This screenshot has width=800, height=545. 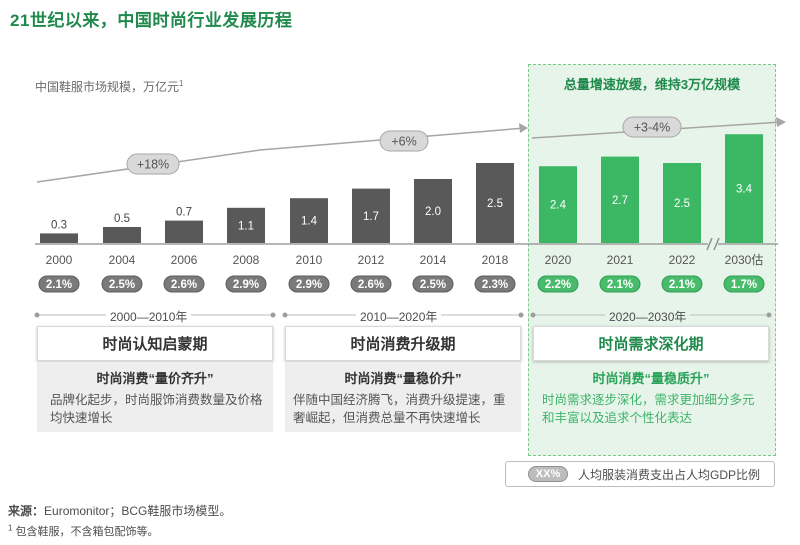 I want to click on bar-2021, so click(x=620, y=199).